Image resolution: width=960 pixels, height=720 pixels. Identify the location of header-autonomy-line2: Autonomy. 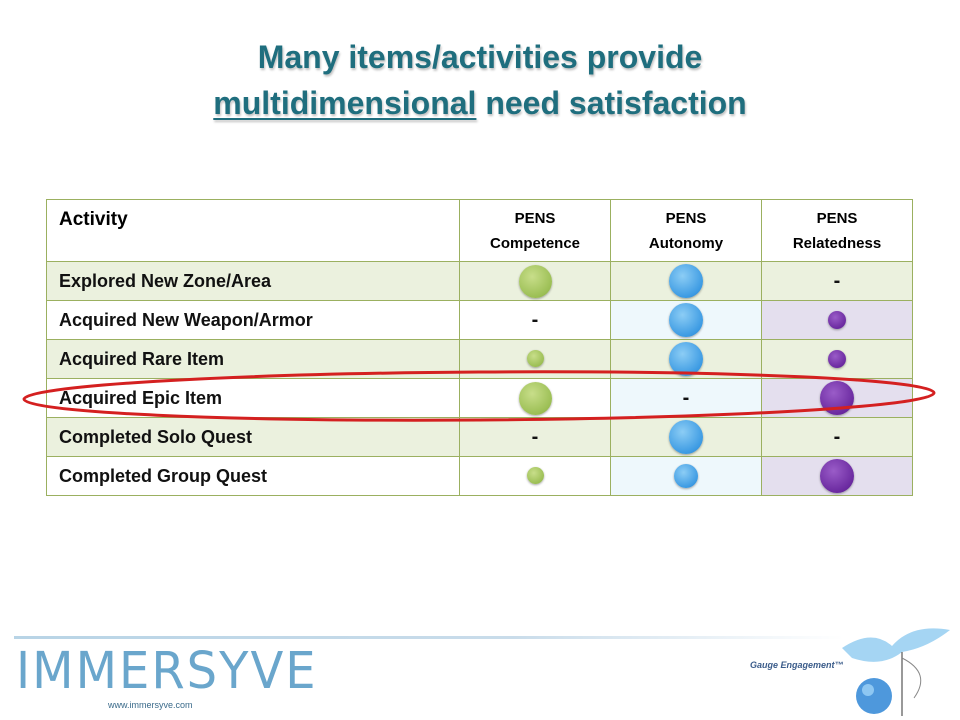
(686, 243).